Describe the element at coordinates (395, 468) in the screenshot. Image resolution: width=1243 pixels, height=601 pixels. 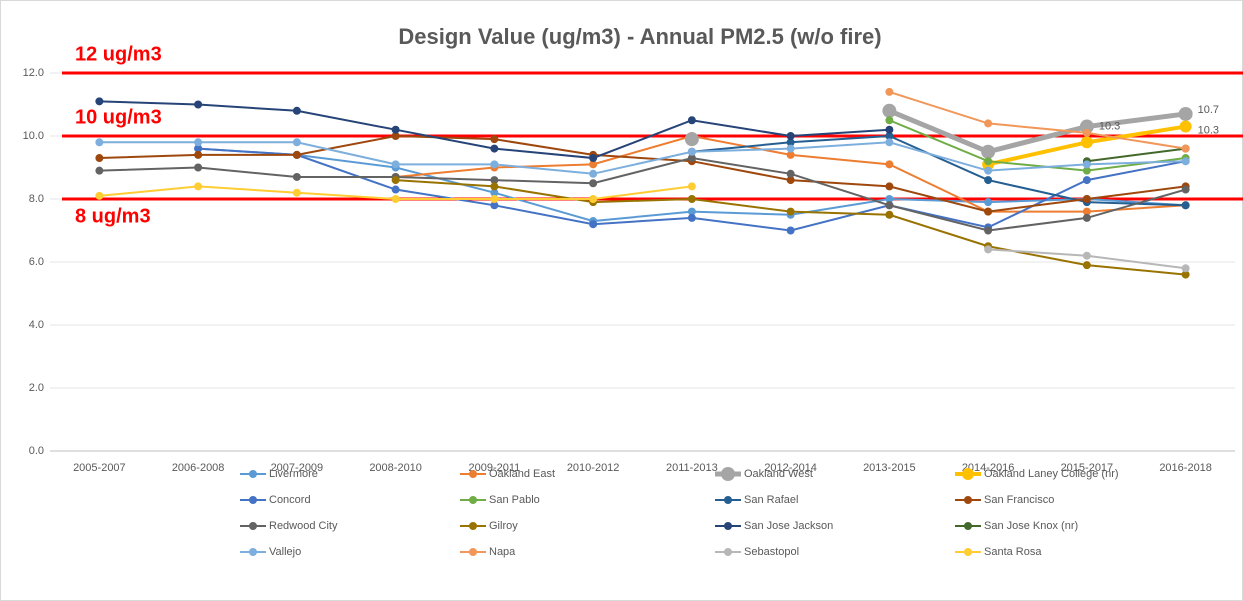
I see `x-tick-label: 2008-2010` at that location.